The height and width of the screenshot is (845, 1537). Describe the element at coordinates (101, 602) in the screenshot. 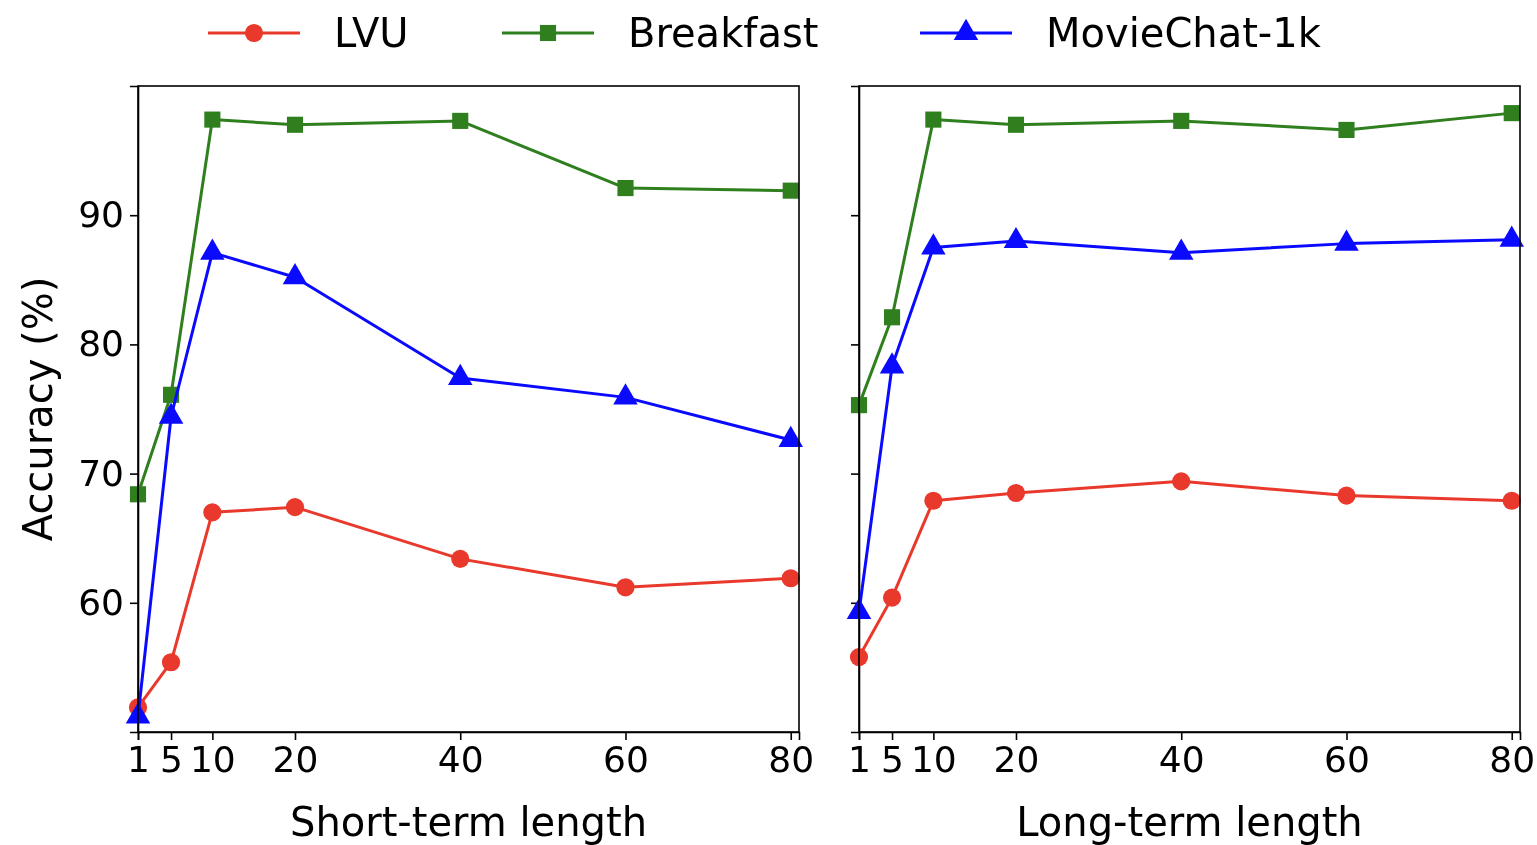

I see `y-tick-label: 60` at that location.